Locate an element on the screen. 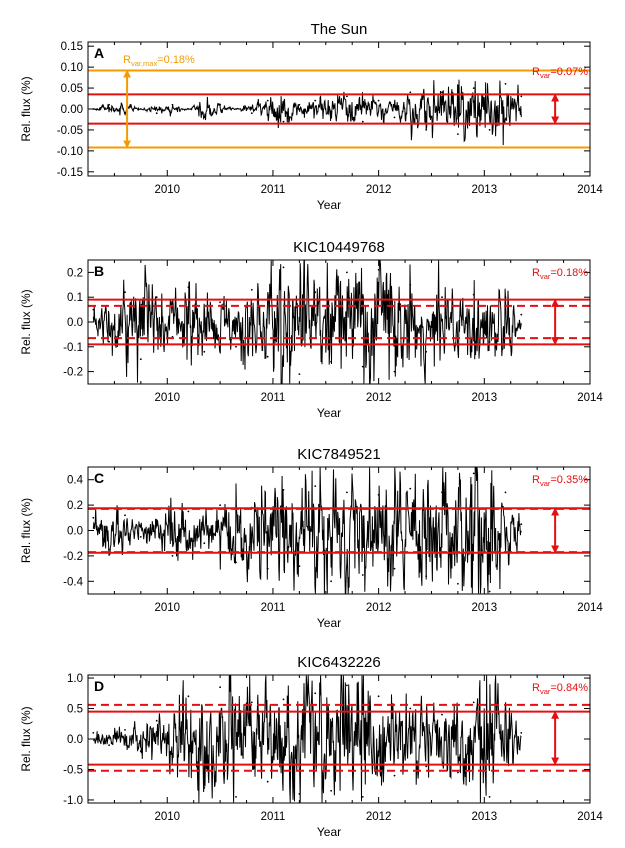  chart-title: KIC10449768 is located at coordinates (339, 247).